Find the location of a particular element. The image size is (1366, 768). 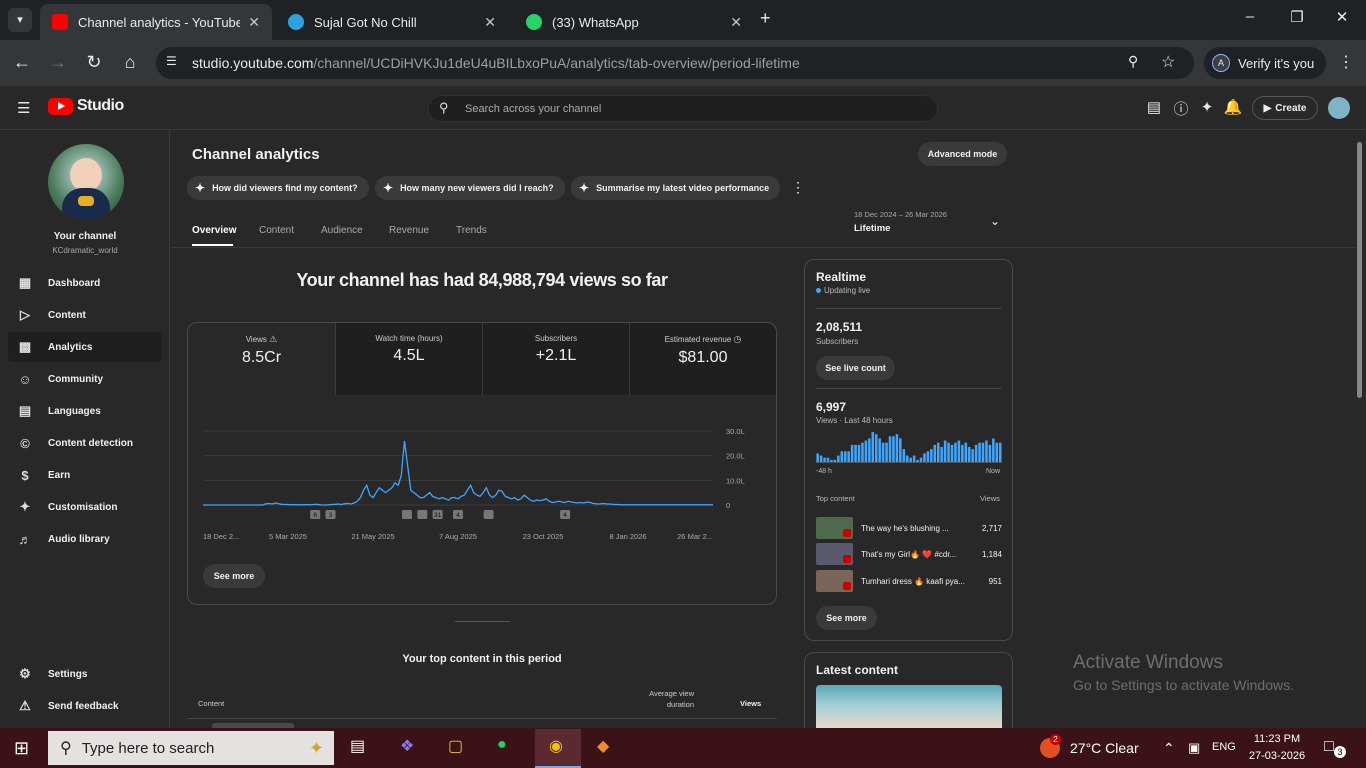

forward-icon: → is located at coordinates (58, 62).